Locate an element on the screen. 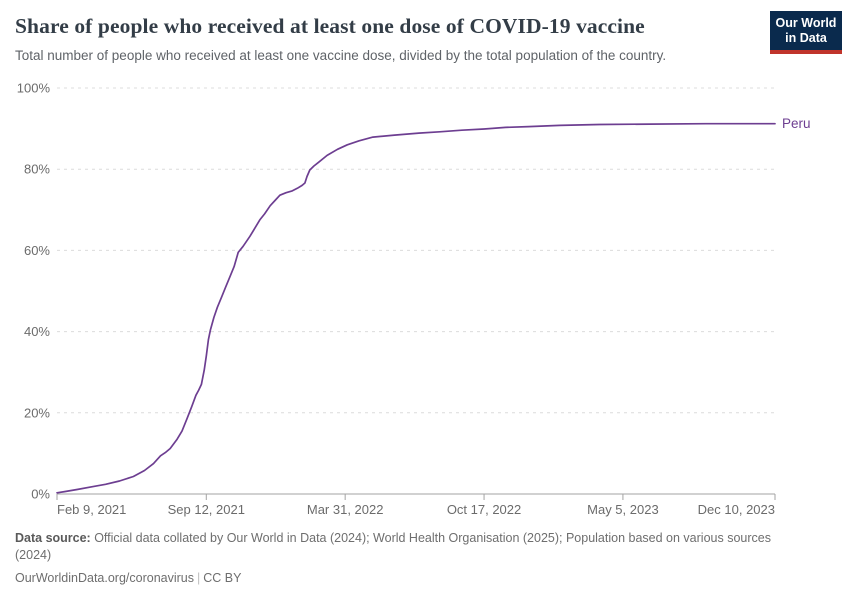 The image size is (850, 600). x-tick-label: Feb 9, 2021 is located at coordinates (91, 509).